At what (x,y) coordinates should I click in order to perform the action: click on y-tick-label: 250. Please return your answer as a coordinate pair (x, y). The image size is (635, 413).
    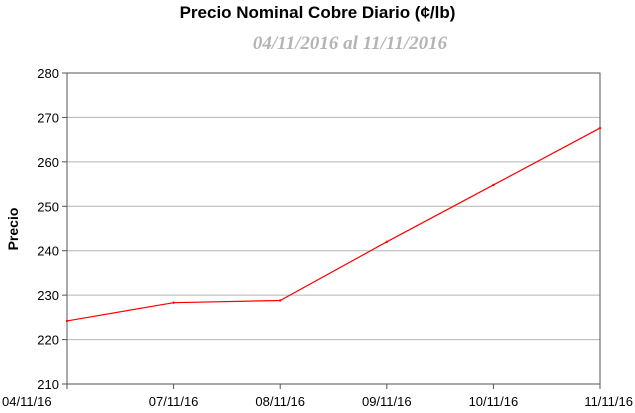
    Looking at the image, I should click on (48, 206).